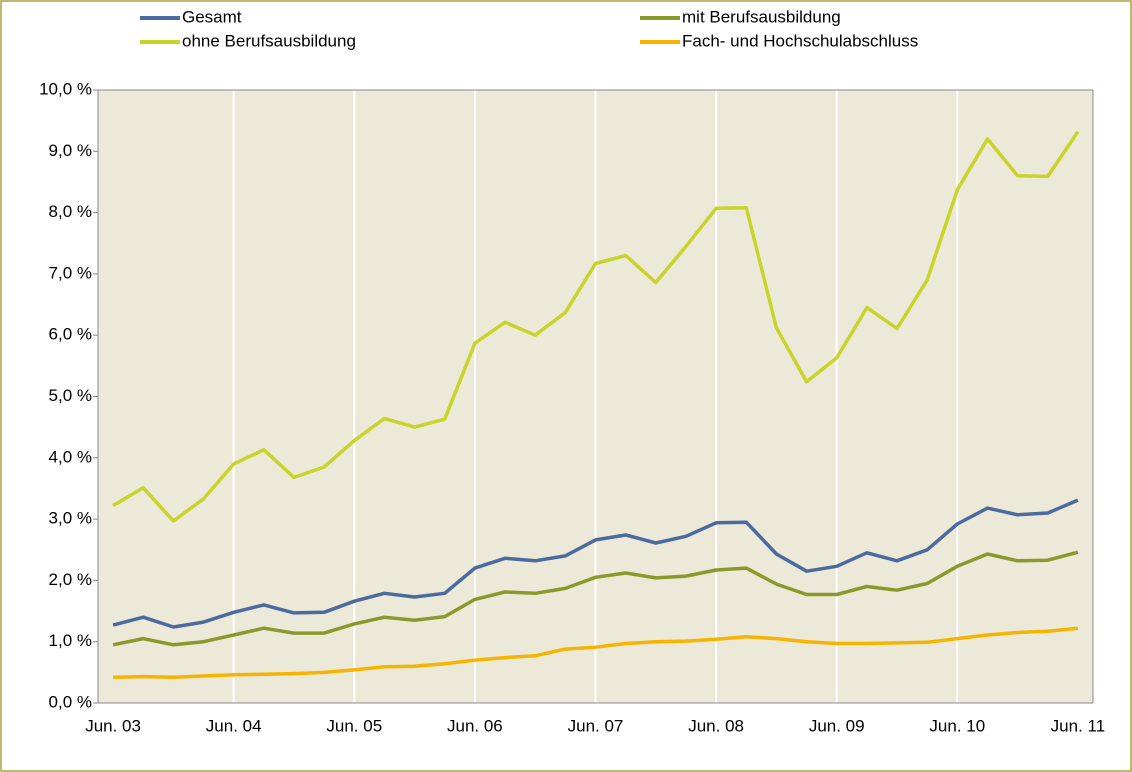 The image size is (1132, 772). I want to click on y-tick-label: 4,0 %, so click(70, 456).